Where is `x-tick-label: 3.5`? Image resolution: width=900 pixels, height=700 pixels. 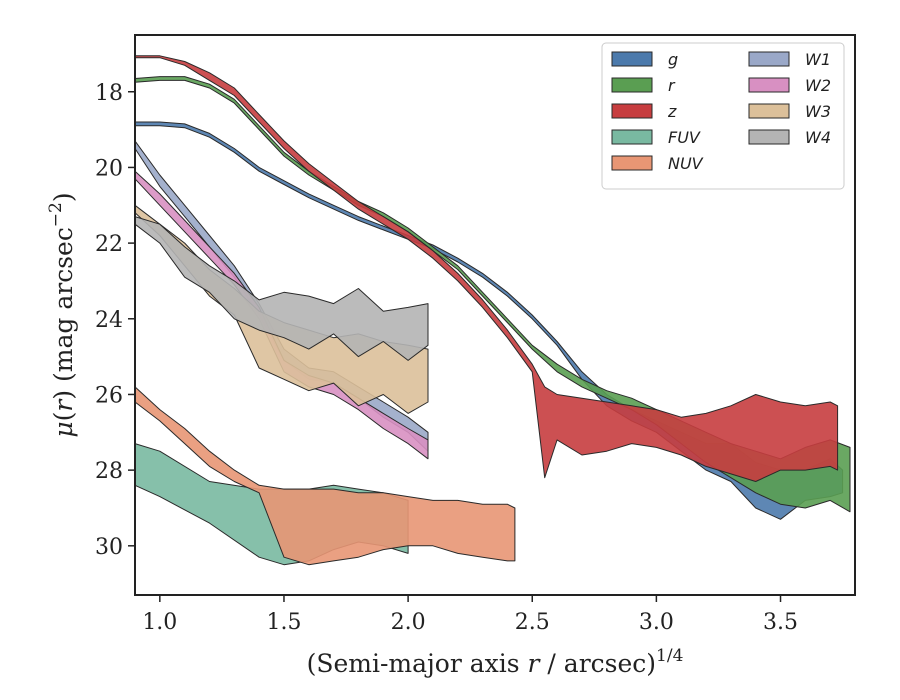 x-tick-label: 3.5 is located at coordinates (780, 622).